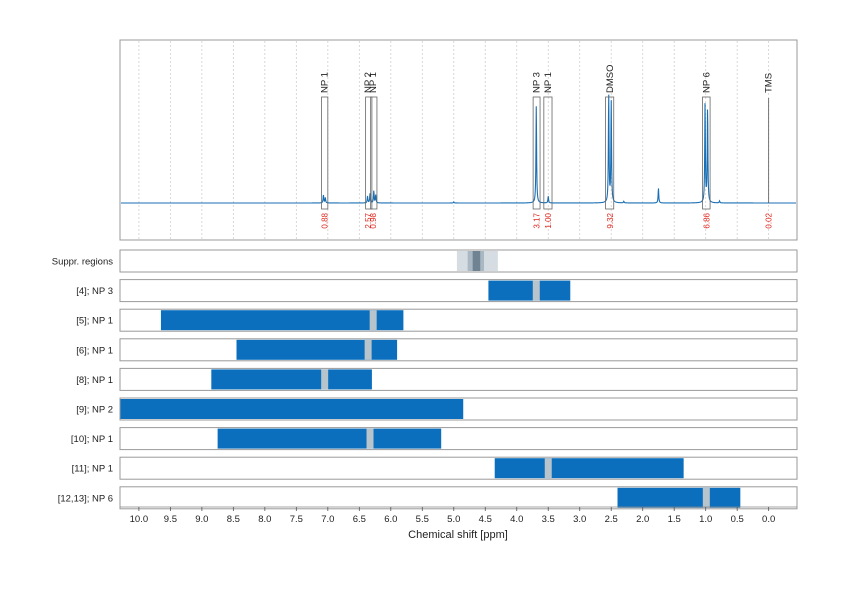  I want to click on integral-value: 0.98, so click(373, 220).